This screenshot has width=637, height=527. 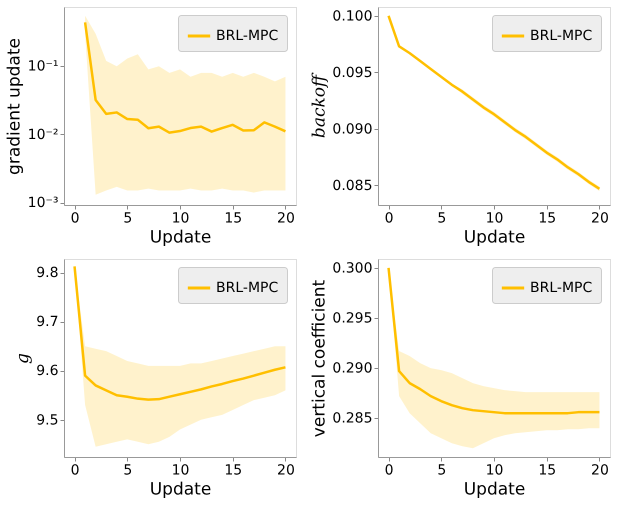 What do you see at coordinates (319, 105) in the screenshot?
I see `y-axis-title: backoff` at bounding box center [319, 105].